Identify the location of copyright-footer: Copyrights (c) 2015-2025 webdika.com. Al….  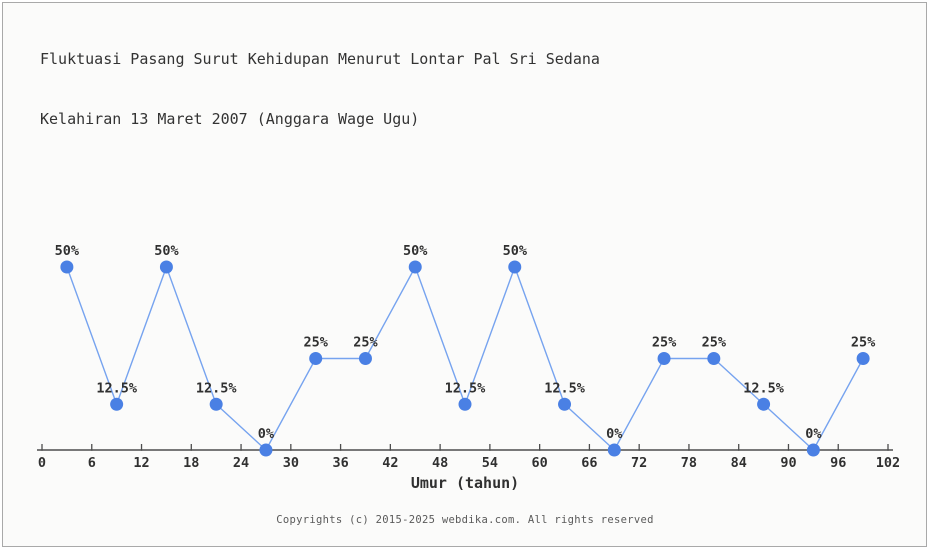
(465, 520).